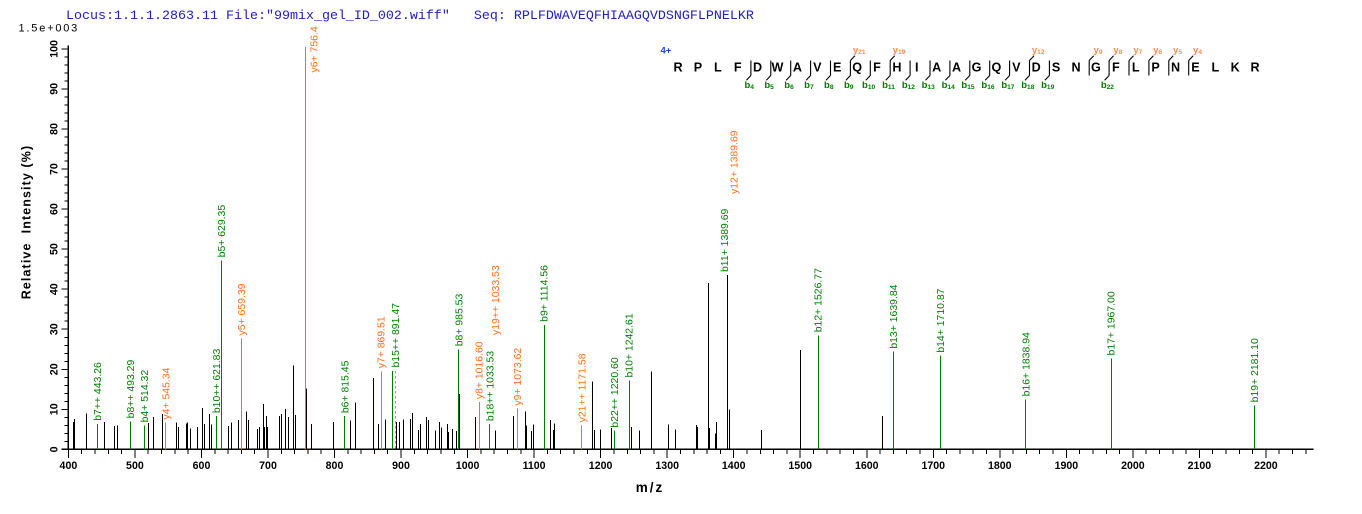 This screenshot has height=514, width=1362. I want to click on svg-text: b5+ 629.35, so click(222, 231).